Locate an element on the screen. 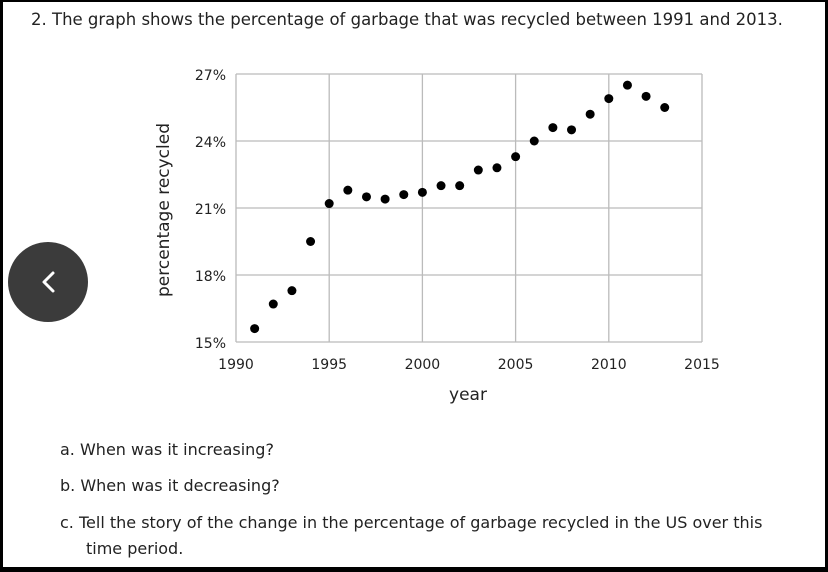 This screenshot has width=828, height=572. x-tick-label: 2000 is located at coordinates (423, 365).